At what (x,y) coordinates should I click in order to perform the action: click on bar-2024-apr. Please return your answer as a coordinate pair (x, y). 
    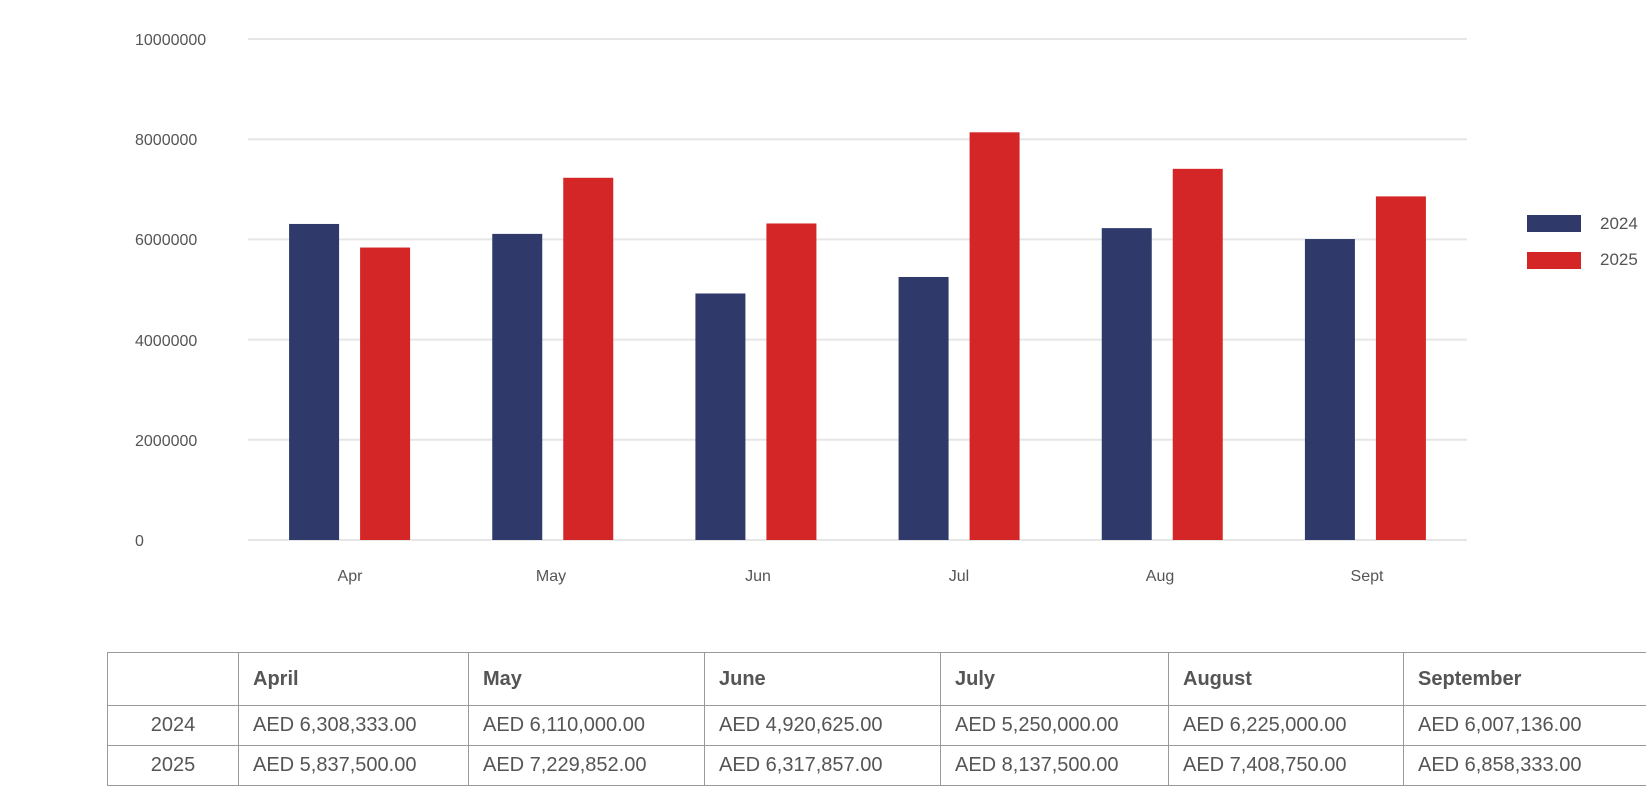
    Looking at the image, I should click on (314, 381).